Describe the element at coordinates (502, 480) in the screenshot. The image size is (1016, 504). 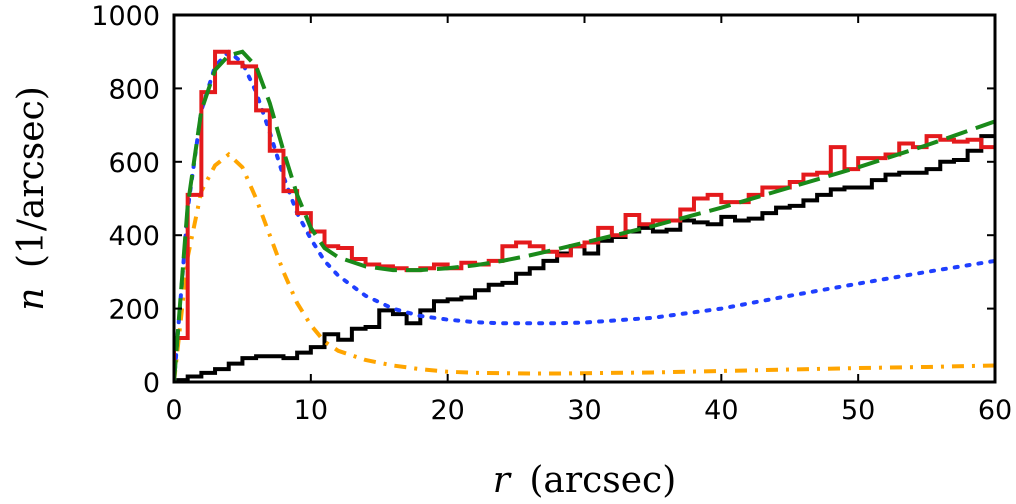
I see `x-axis-variable: r` at that location.